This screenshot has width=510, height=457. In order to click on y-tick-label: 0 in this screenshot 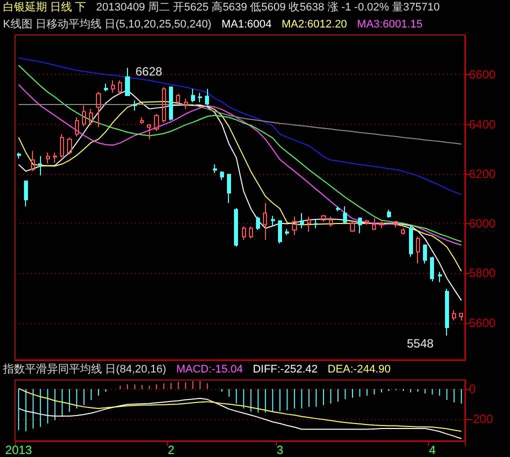, I will do `click(472, 389)`.